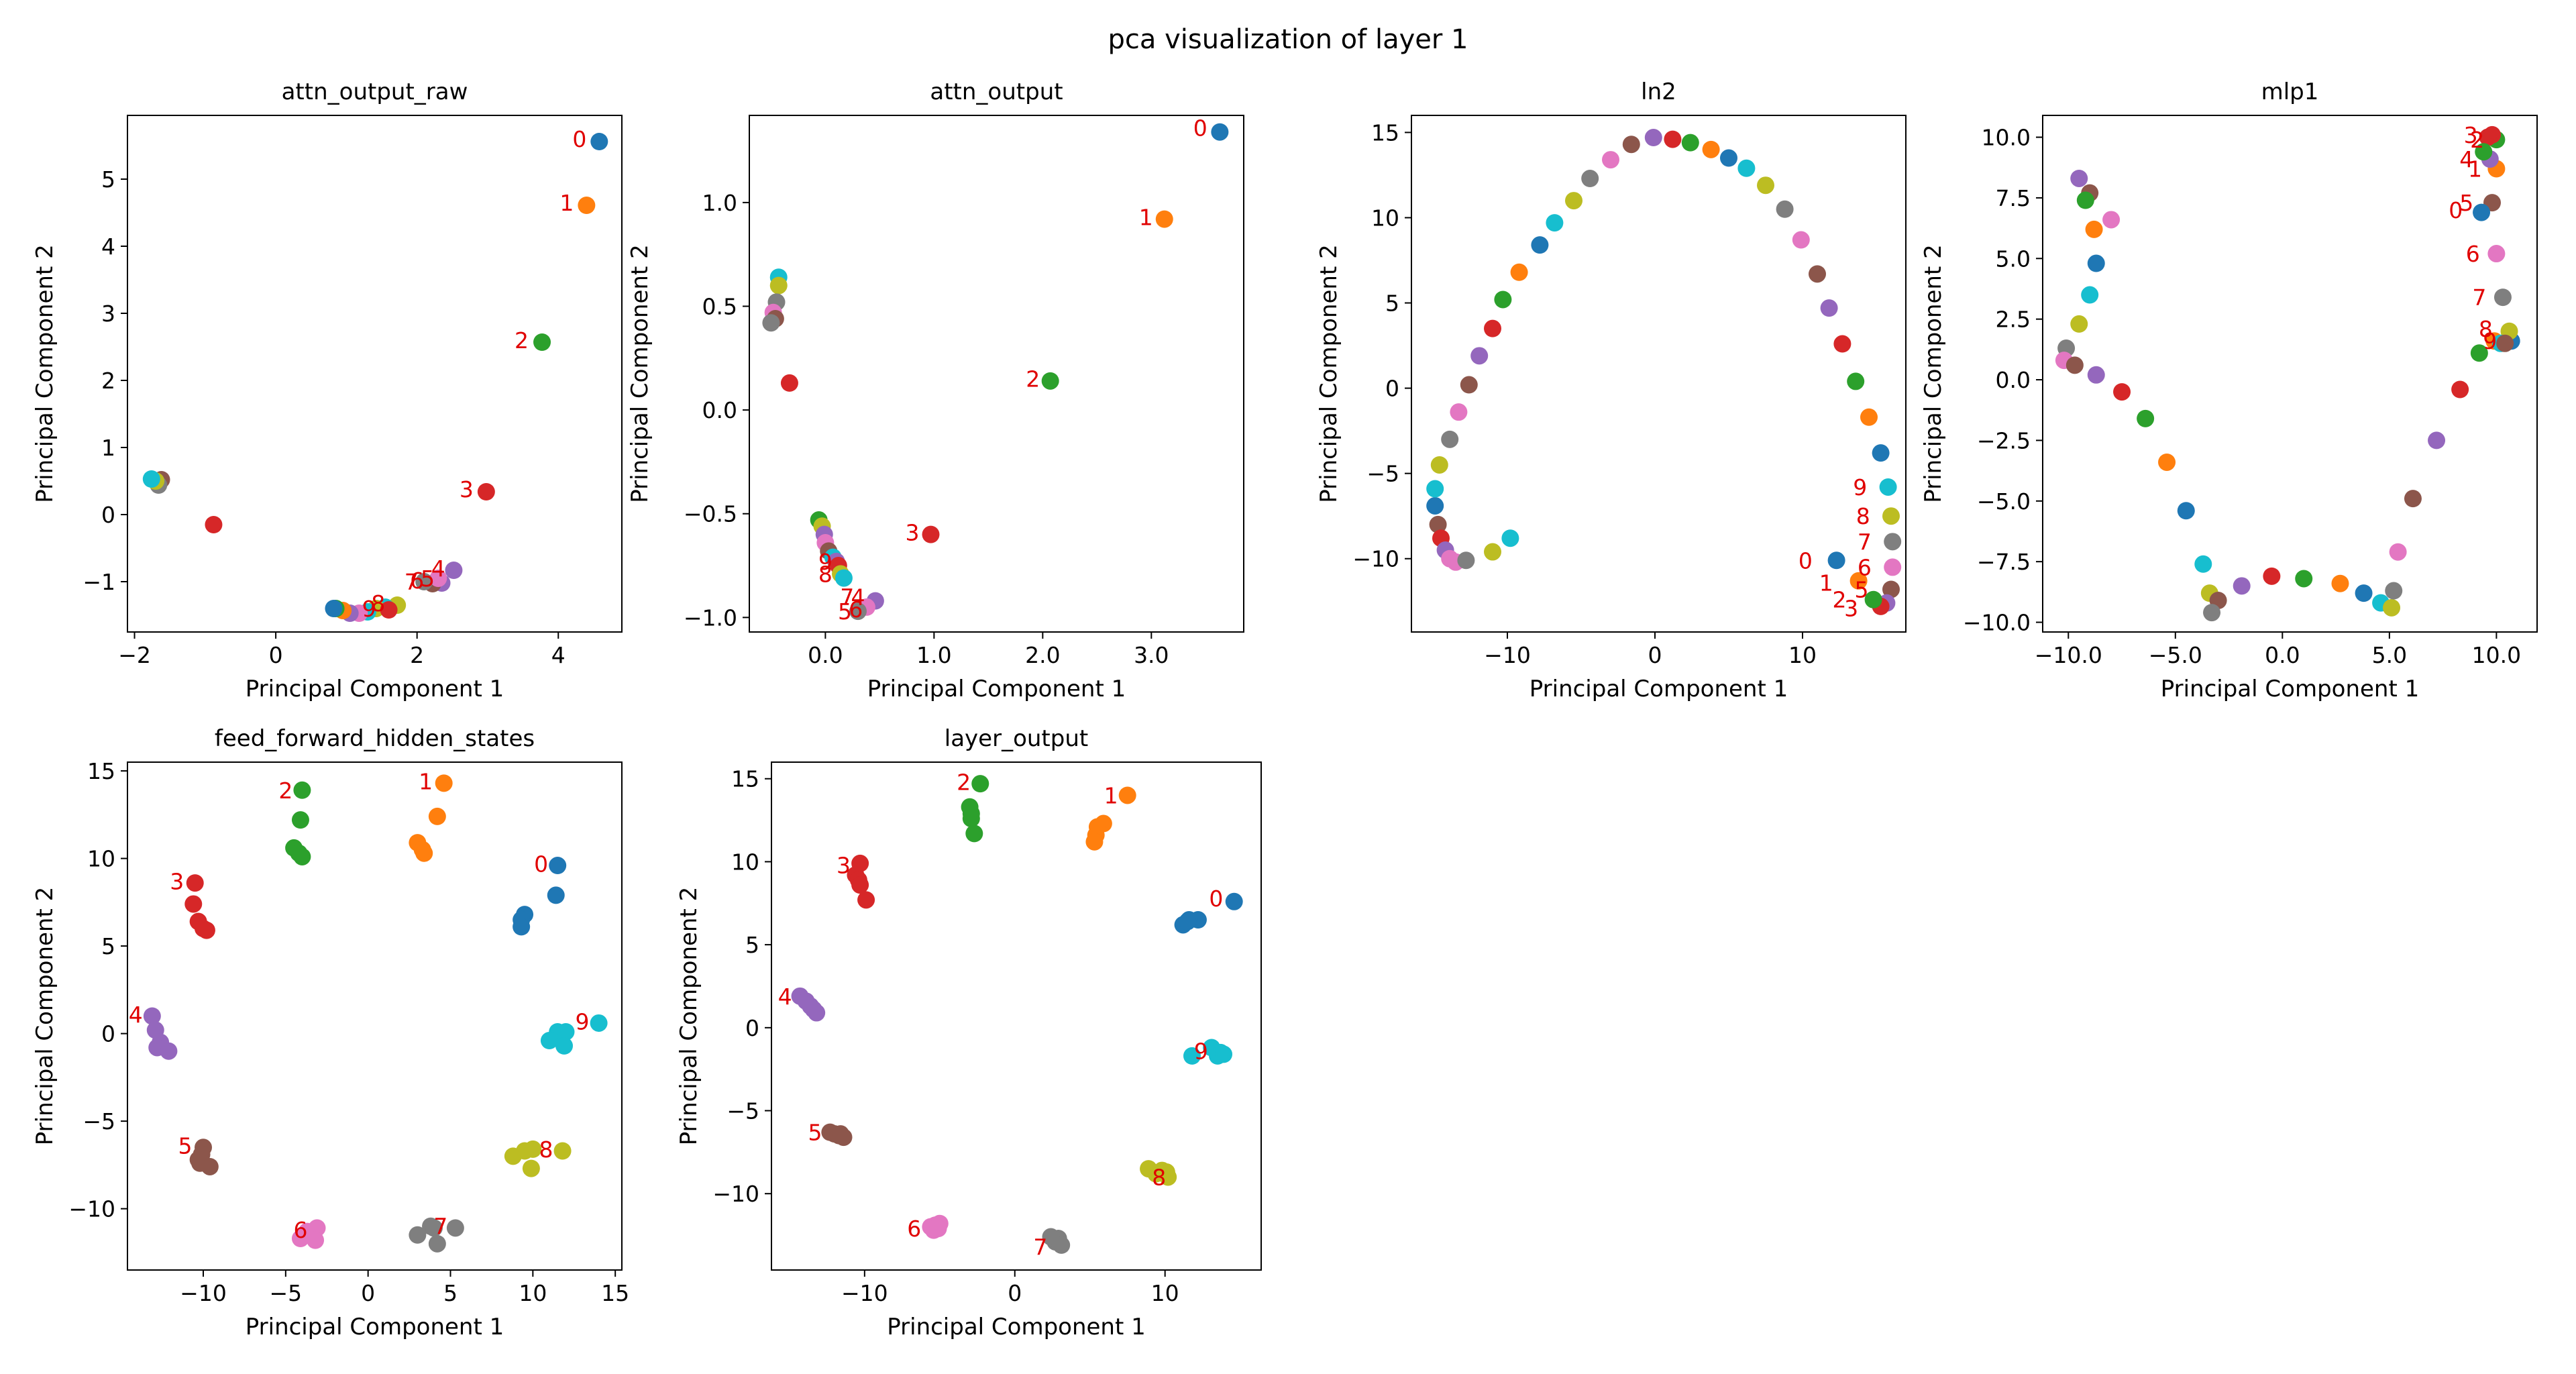 This screenshot has width=2576, height=1374. I want to click on y-tick-label: −7.5, so click(2004, 562).